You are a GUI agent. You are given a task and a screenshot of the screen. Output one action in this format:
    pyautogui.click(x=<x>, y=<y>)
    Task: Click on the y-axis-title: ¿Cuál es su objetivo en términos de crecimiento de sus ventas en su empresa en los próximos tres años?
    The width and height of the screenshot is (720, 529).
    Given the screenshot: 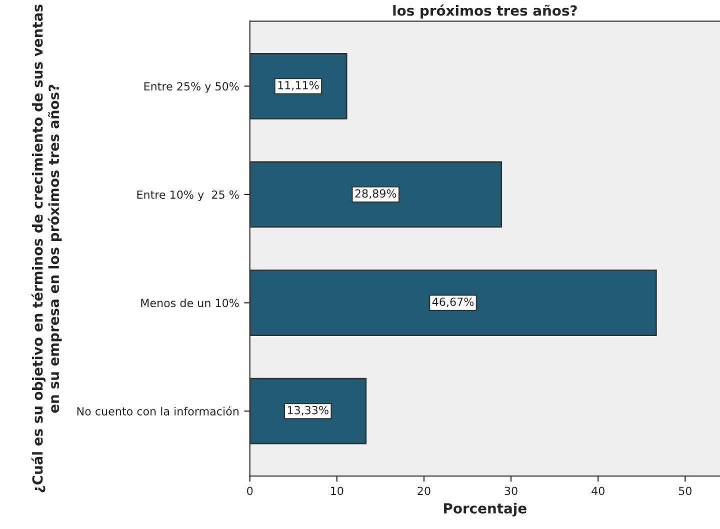 What is the action you would take?
    pyautogui.click(x=46, y=248)
    